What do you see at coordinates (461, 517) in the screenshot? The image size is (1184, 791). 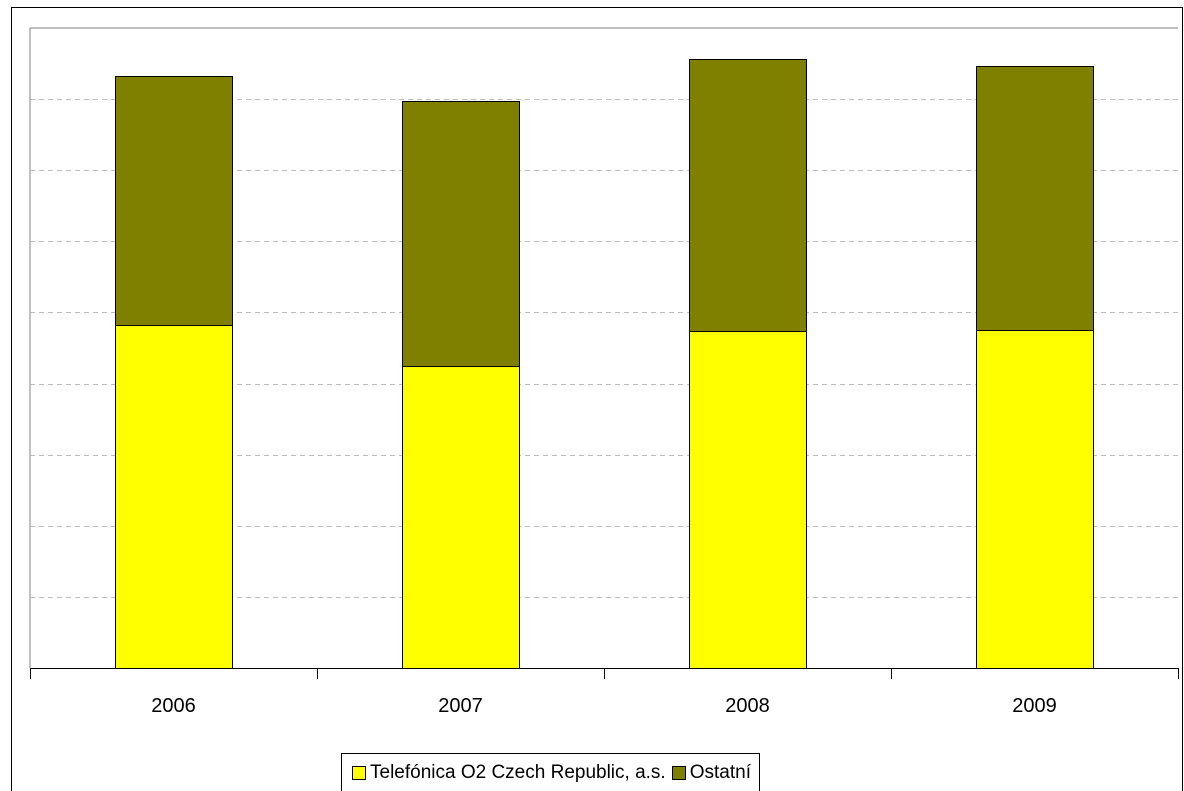 I see `bar-telefonica-2007` at bounding box center [461, 517].